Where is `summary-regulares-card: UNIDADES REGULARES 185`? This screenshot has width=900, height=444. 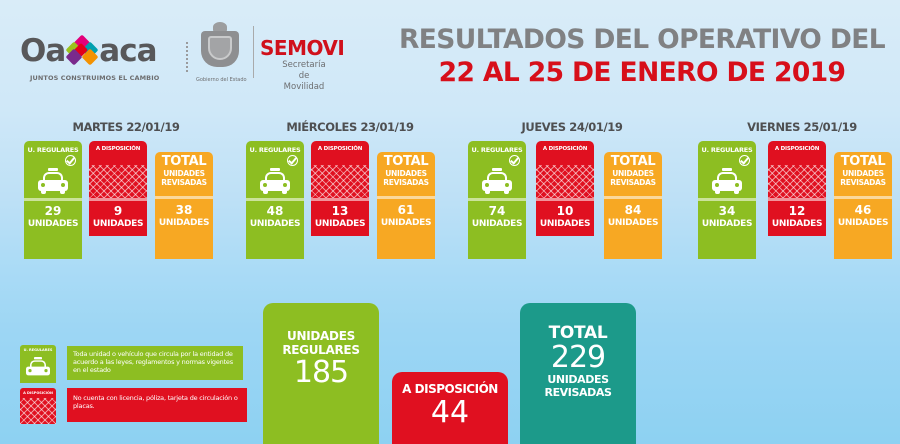 summary-regulares-card: UNIDADES REGULARES 185 is located at coordinates (321, 373).